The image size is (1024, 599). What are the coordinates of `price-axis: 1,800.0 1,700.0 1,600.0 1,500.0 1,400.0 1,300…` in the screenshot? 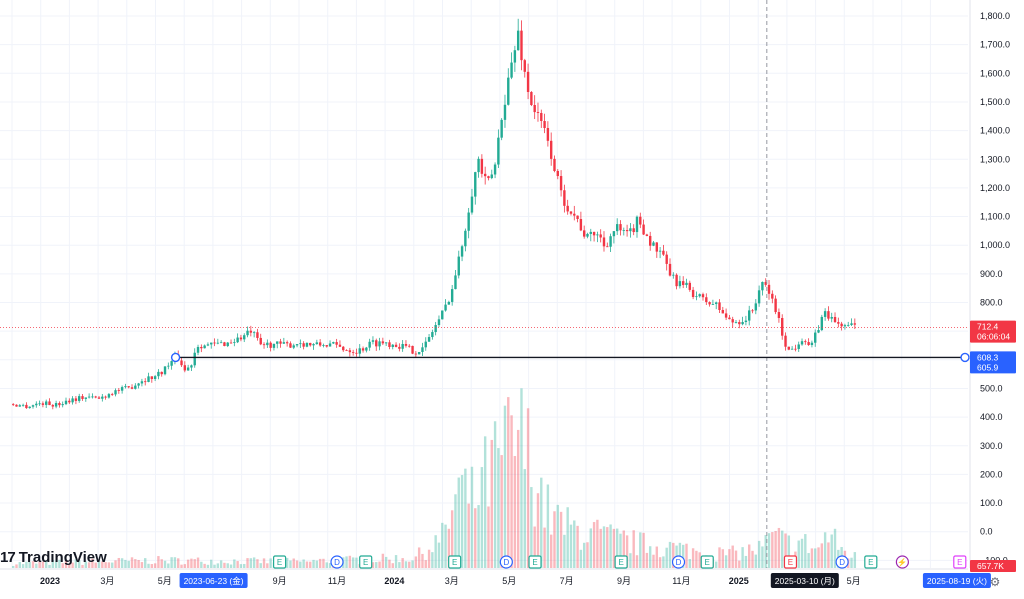 It's located at (989, 284).